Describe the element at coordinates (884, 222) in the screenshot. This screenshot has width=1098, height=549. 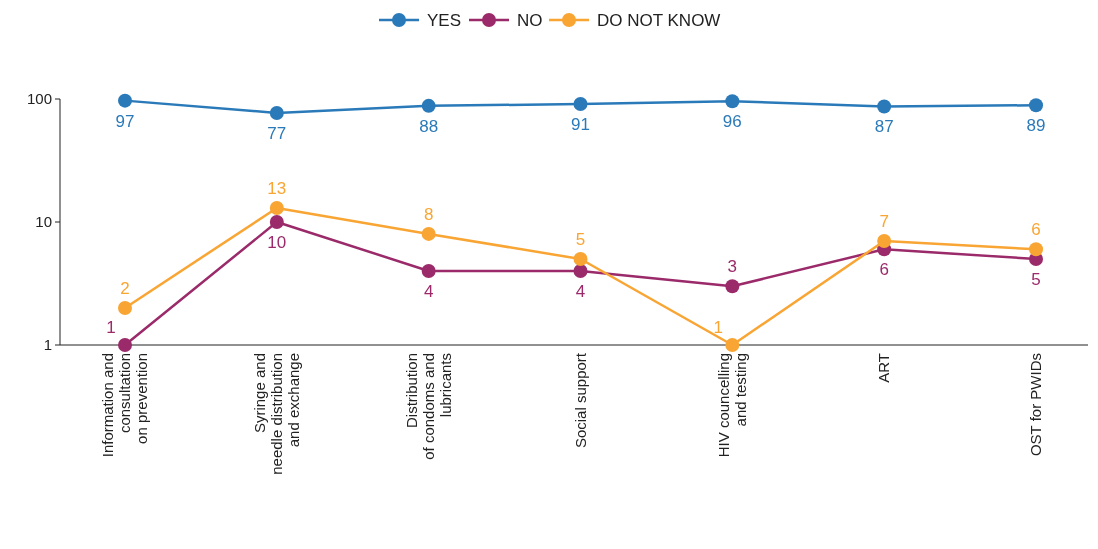
I see `data-label: 7` at that location.